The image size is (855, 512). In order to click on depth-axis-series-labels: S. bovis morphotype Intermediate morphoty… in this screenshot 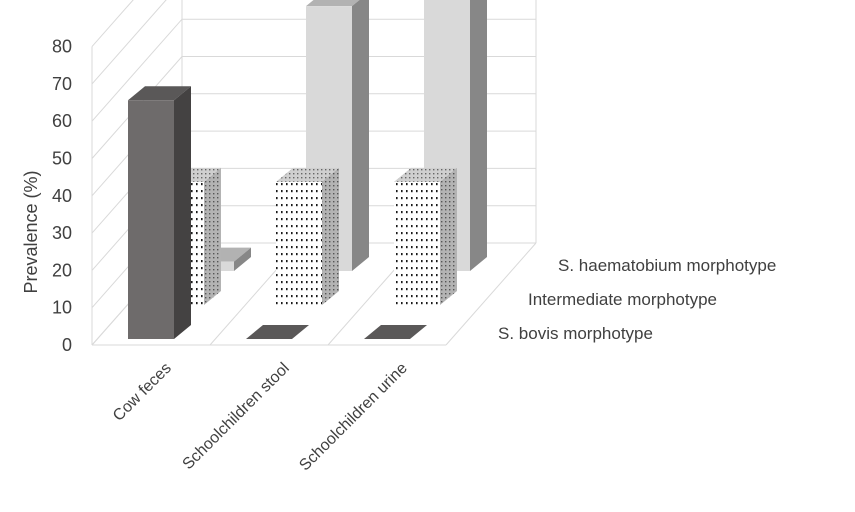, I will do `click(637, 299)`.